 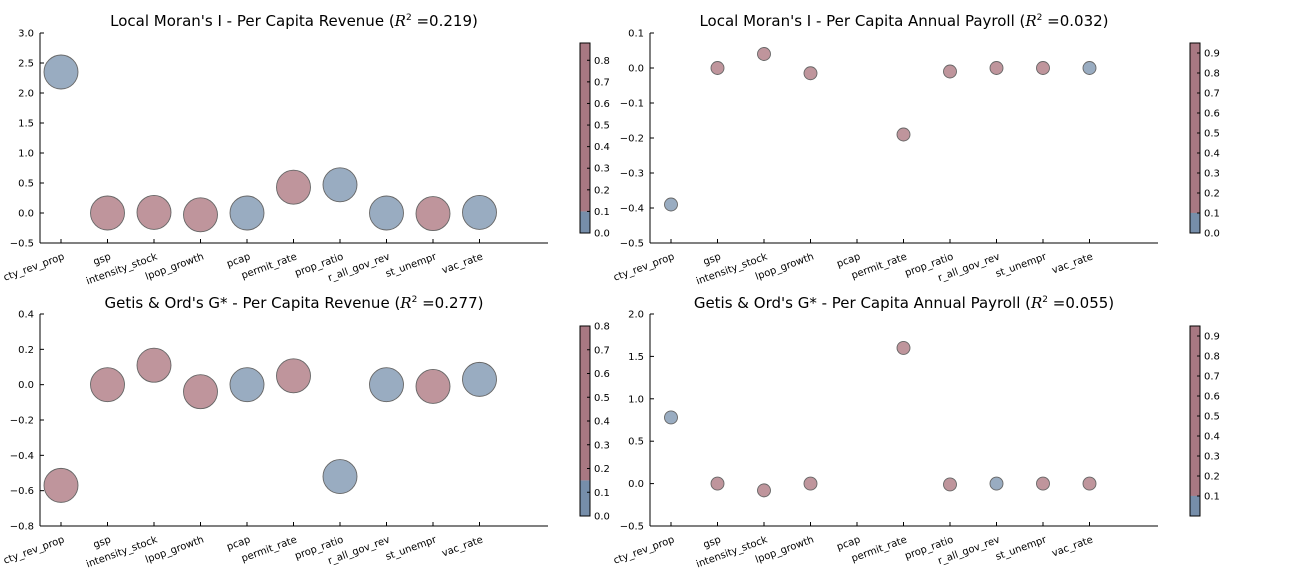 I want to click on colorbar-low, so click(x=585, y=222).